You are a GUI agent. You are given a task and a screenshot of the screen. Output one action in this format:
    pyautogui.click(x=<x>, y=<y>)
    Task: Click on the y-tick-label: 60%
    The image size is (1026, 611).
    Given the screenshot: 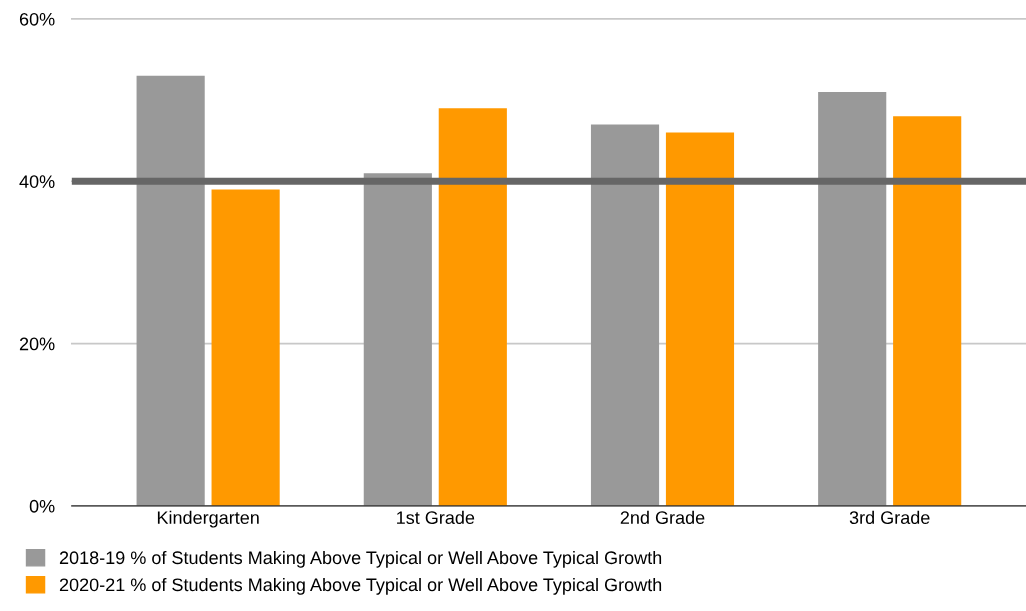 What is the action you would take?
    pyautogui.click(x=37, y=19)
    